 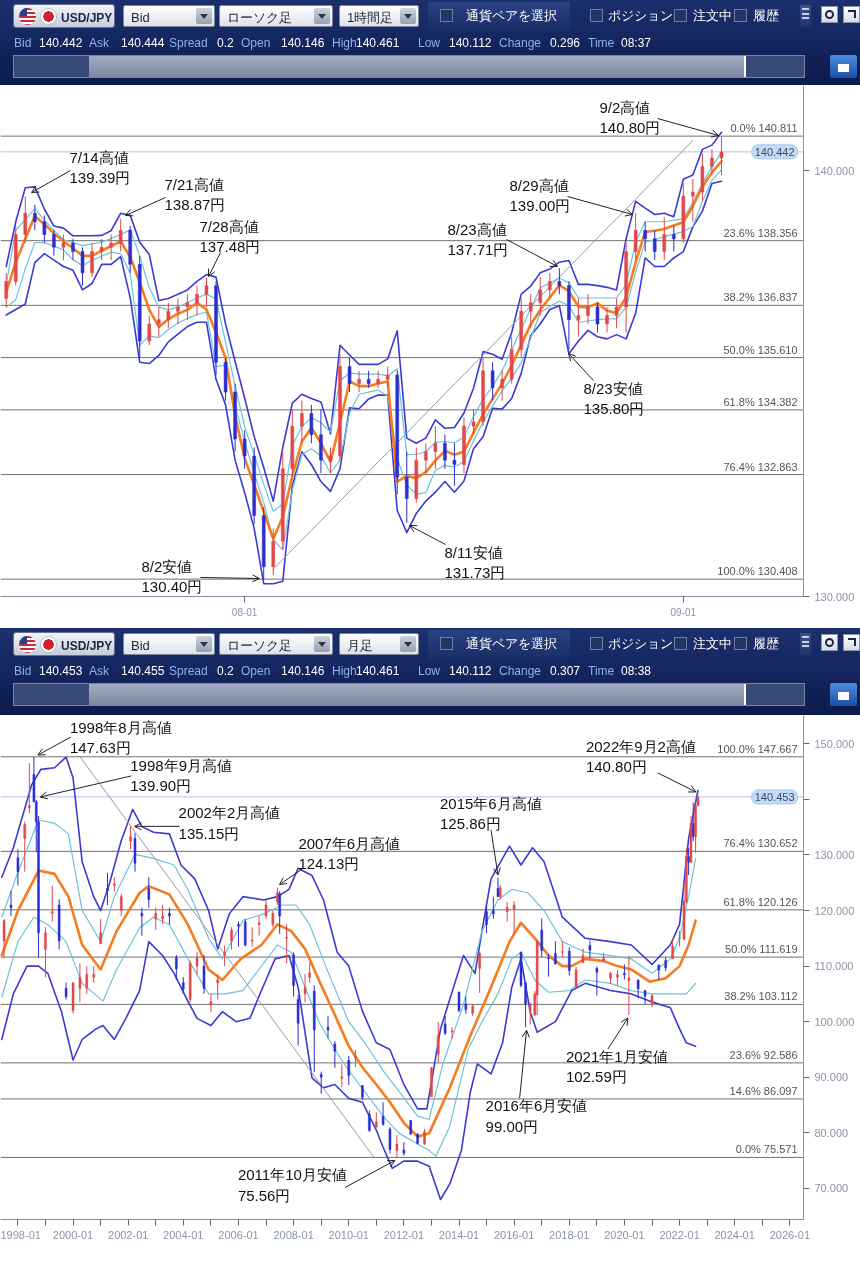 What do you see at coordinates (520, 43) in the screenshot?
I see `text: Change` at bounding box center [520, 43].